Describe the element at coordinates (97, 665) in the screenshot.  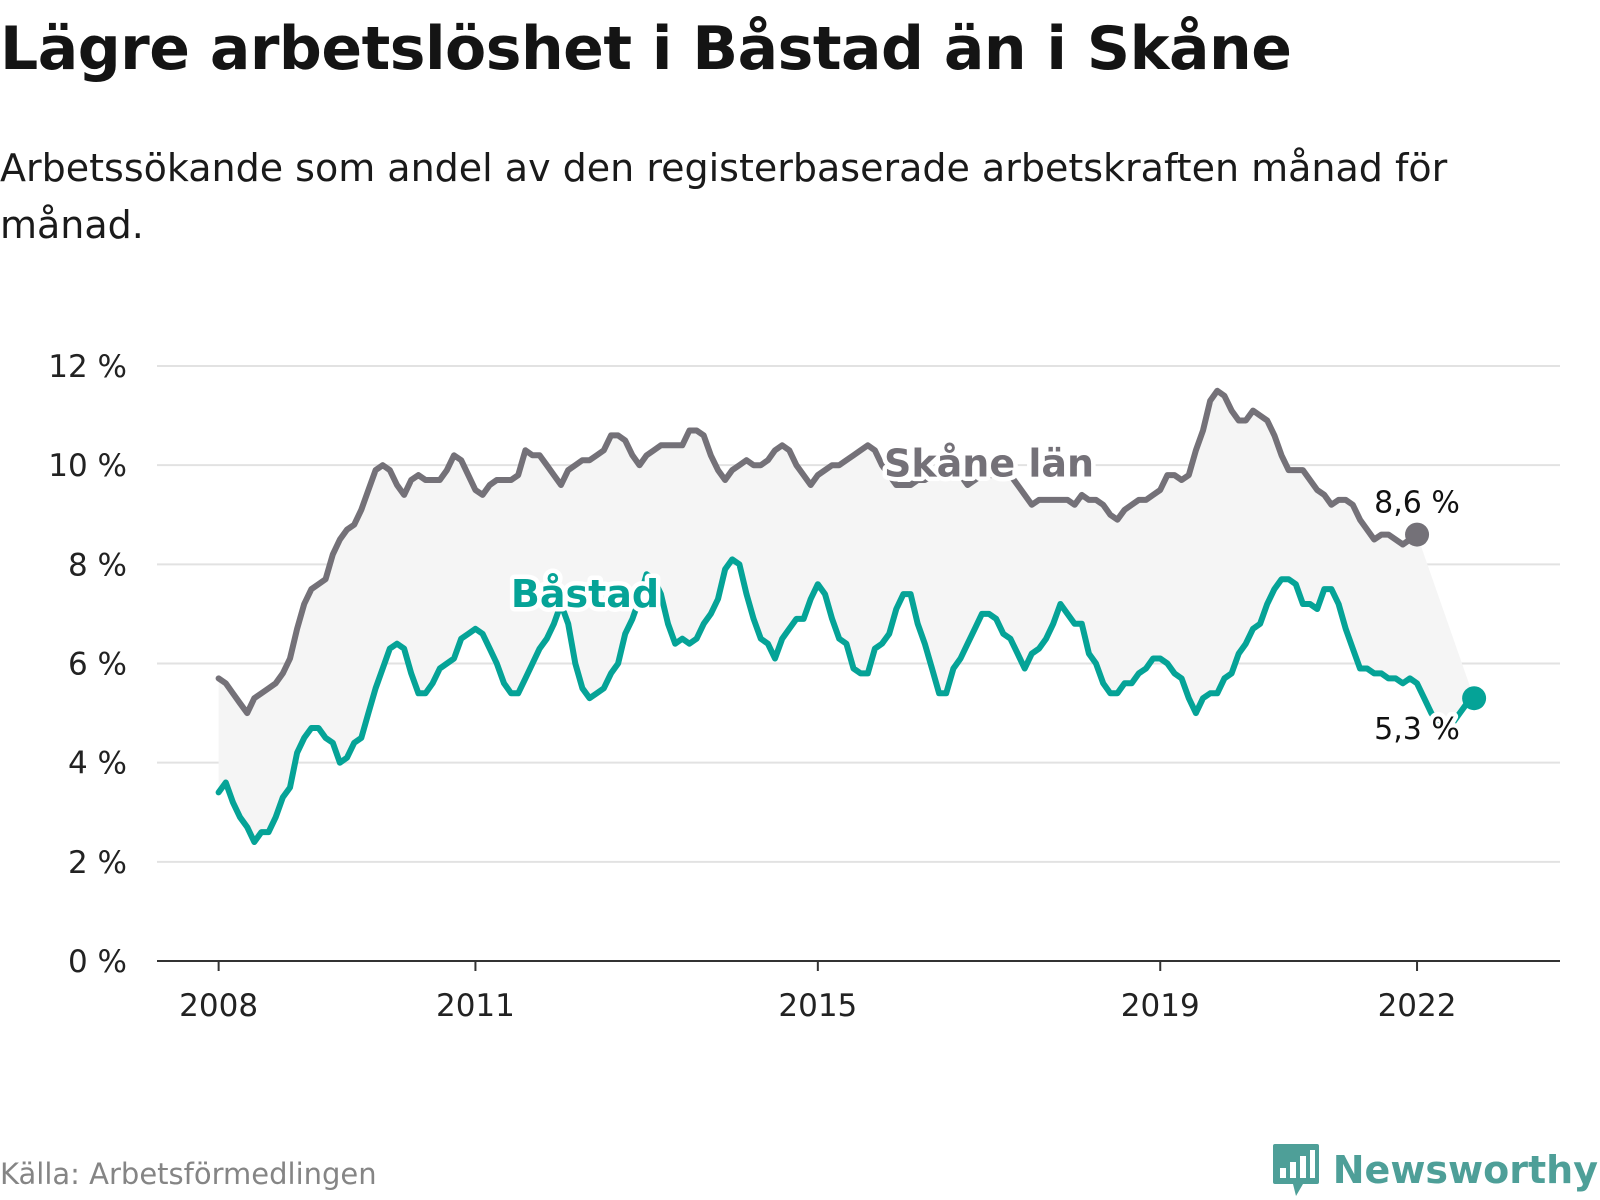
I see `y-tick-label: 6 %` at that location.